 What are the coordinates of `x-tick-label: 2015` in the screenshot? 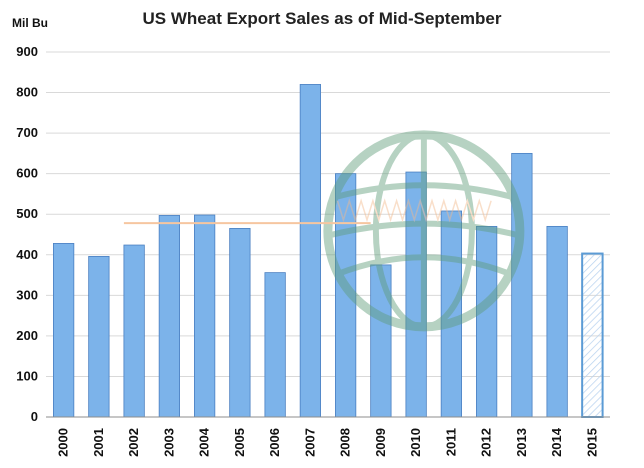 It's located at (591, 442).